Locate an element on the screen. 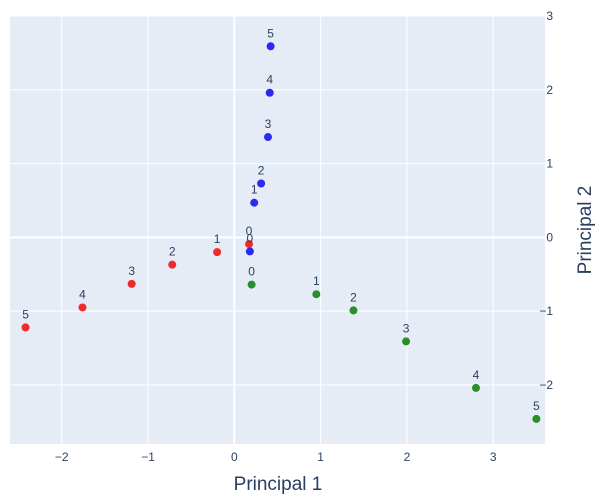 The width and height of the screenshot is (600, 500). y-tick-label: −2 is located at coordinates (546, 385).